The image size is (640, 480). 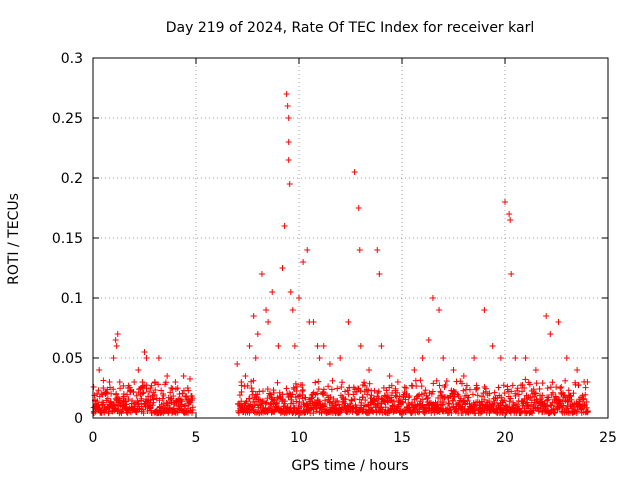 I want to click on y-tick-label: 0.05, so click(x=67, y=359).